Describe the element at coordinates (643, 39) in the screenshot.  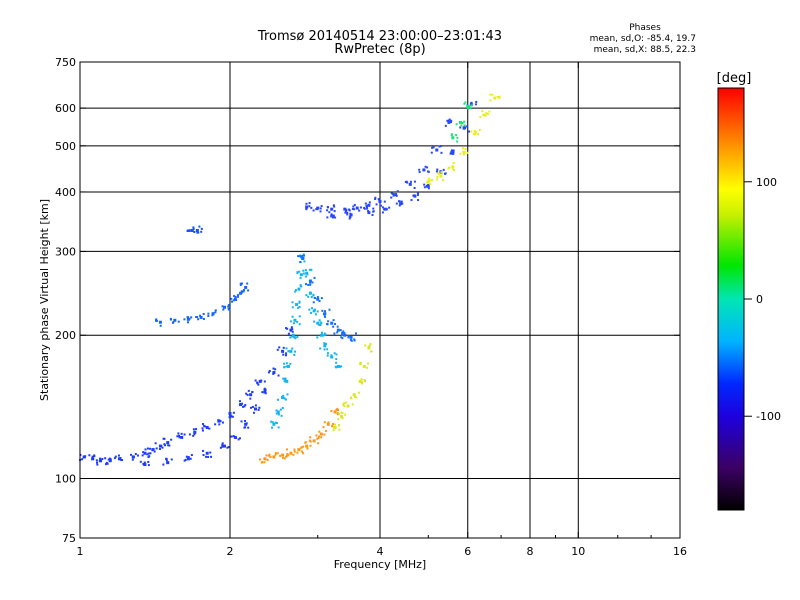
I see `phase-stats-o: mean, sd,O: -85.4, 19.7` at that location.